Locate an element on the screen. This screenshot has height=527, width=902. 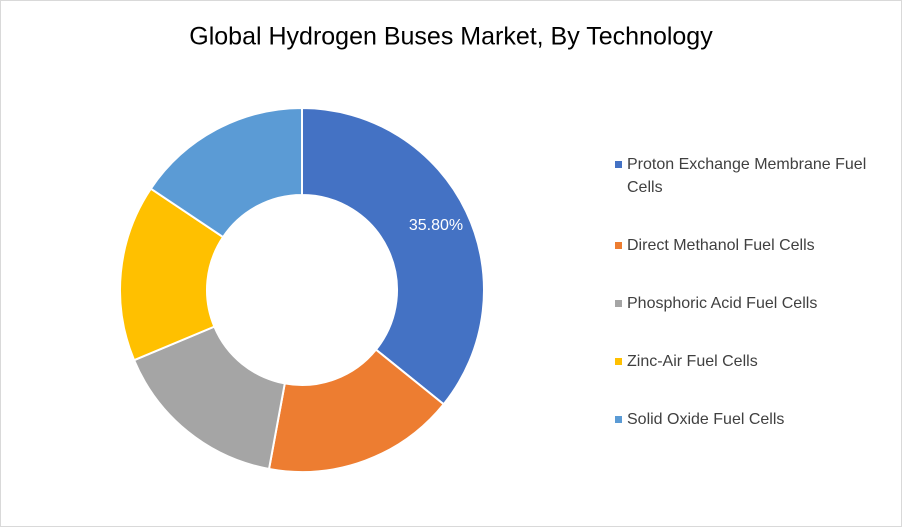
legend-label: Proton Exchange Membrane Fuel Cells is located at coordinates (747, 176).